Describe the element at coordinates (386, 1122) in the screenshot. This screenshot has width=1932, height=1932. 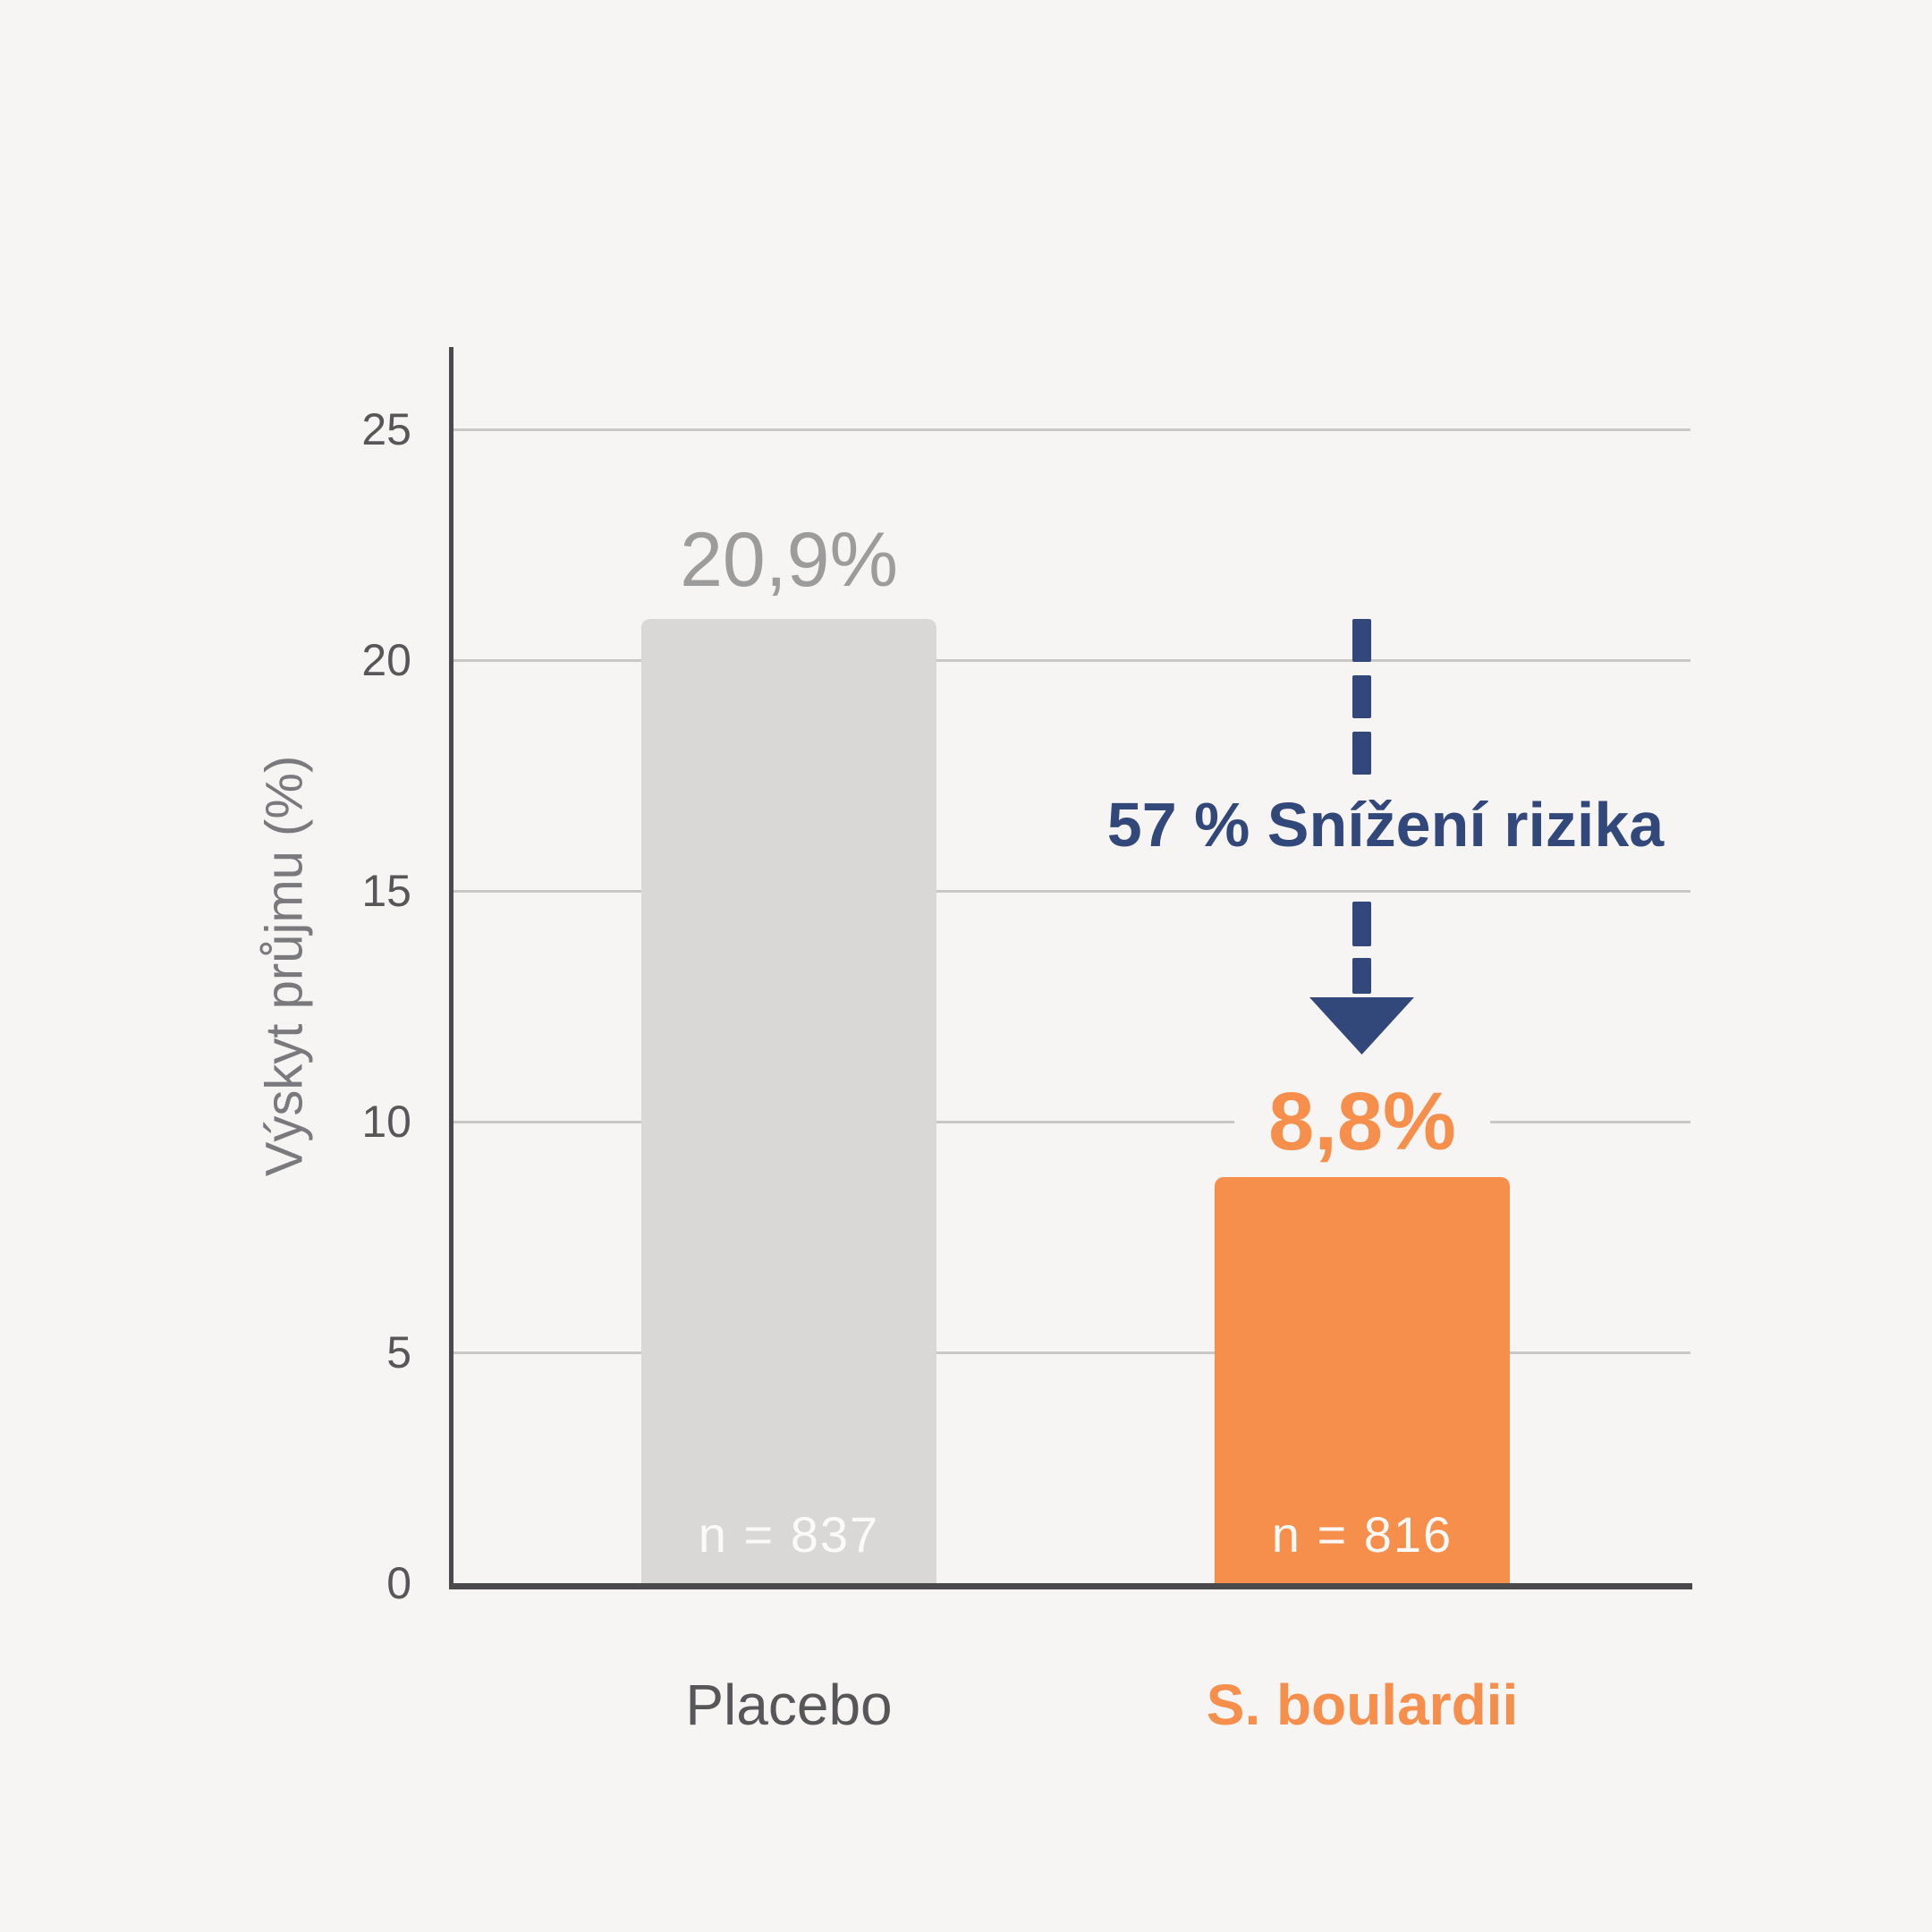
I see `y-tick-label-10: 10` at that location.